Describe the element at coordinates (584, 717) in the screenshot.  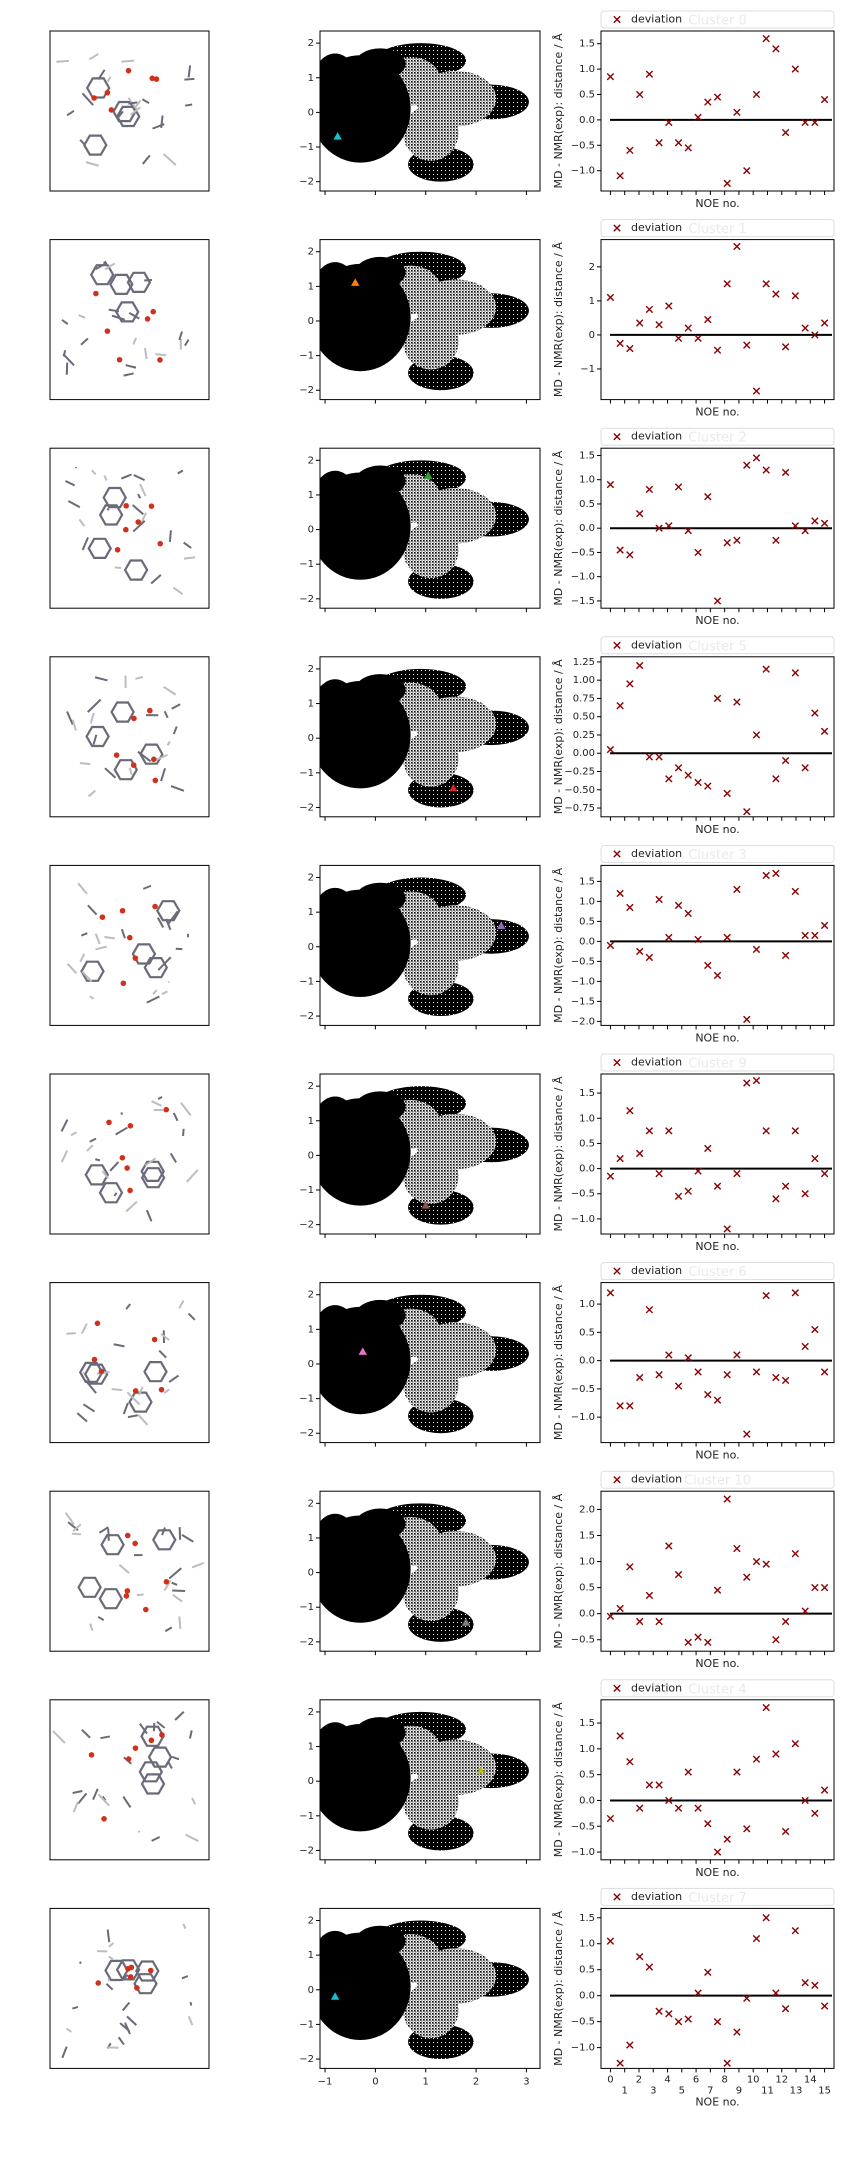
I see `y-tick-label: 0.50` at that location.